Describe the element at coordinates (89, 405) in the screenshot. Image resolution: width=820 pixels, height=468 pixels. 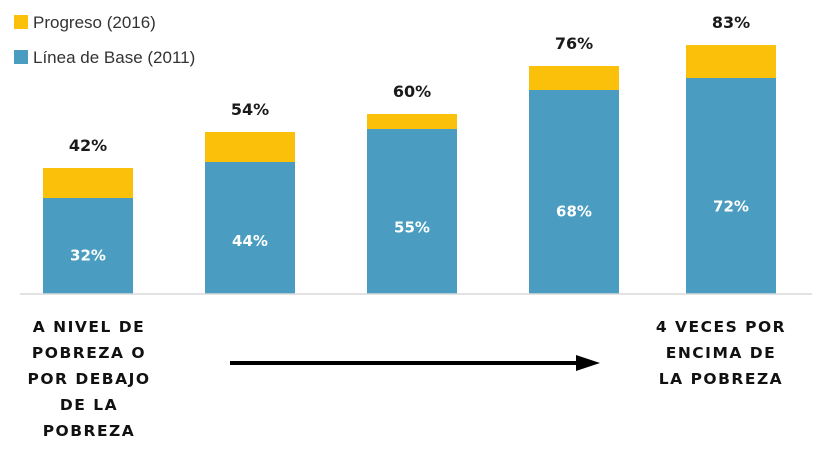
I see `caption-left-line-4: DE LA` at that location.